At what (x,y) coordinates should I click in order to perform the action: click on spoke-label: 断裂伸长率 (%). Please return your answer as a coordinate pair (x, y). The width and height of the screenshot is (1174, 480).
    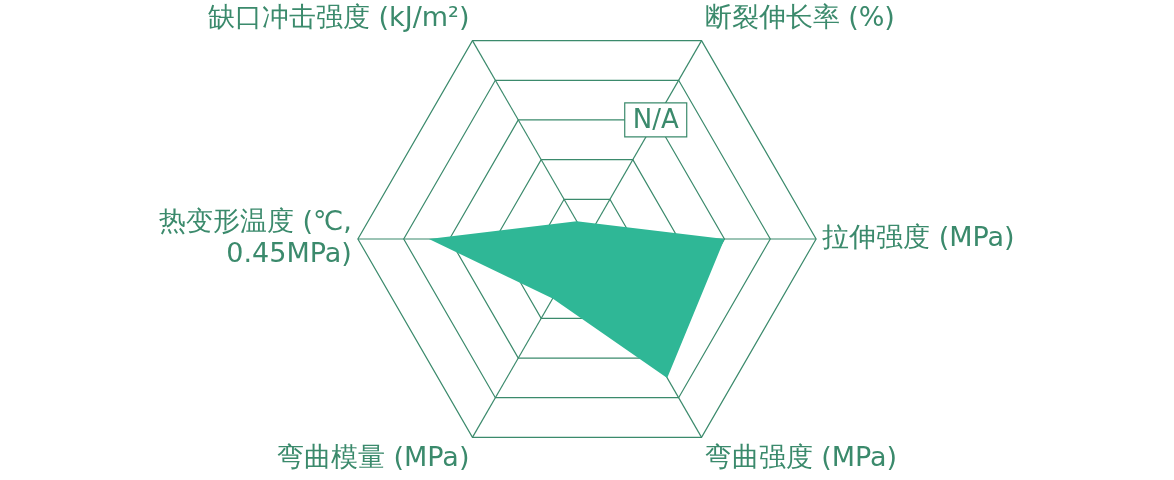
    Looking at the image, I should click on (799, 17).